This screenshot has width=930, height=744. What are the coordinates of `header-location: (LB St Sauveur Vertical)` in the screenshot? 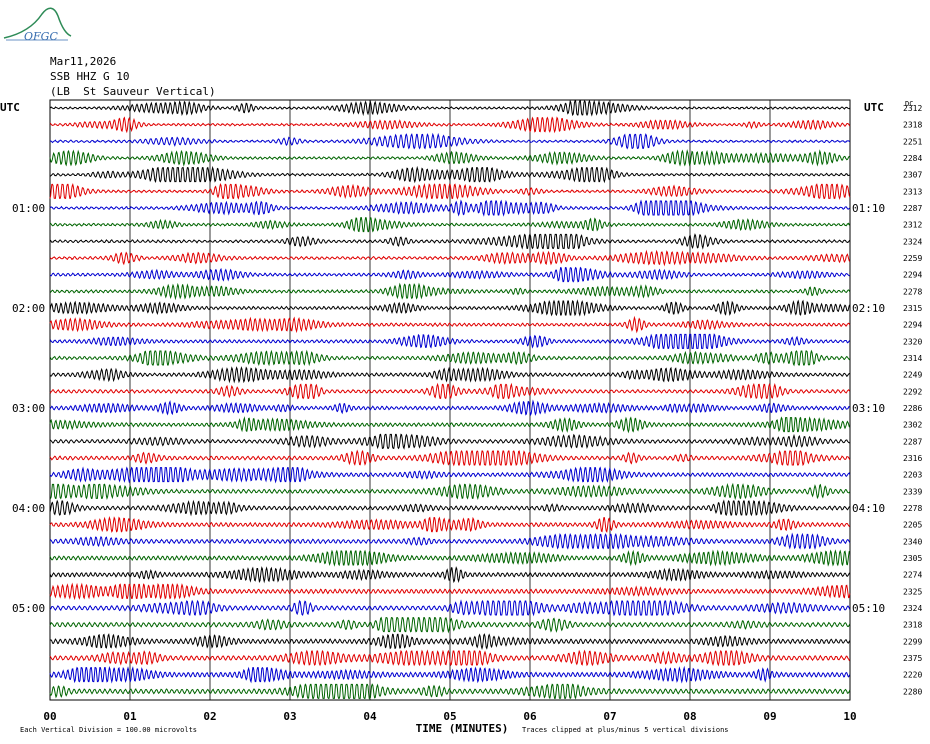 It's located at (133, 91).